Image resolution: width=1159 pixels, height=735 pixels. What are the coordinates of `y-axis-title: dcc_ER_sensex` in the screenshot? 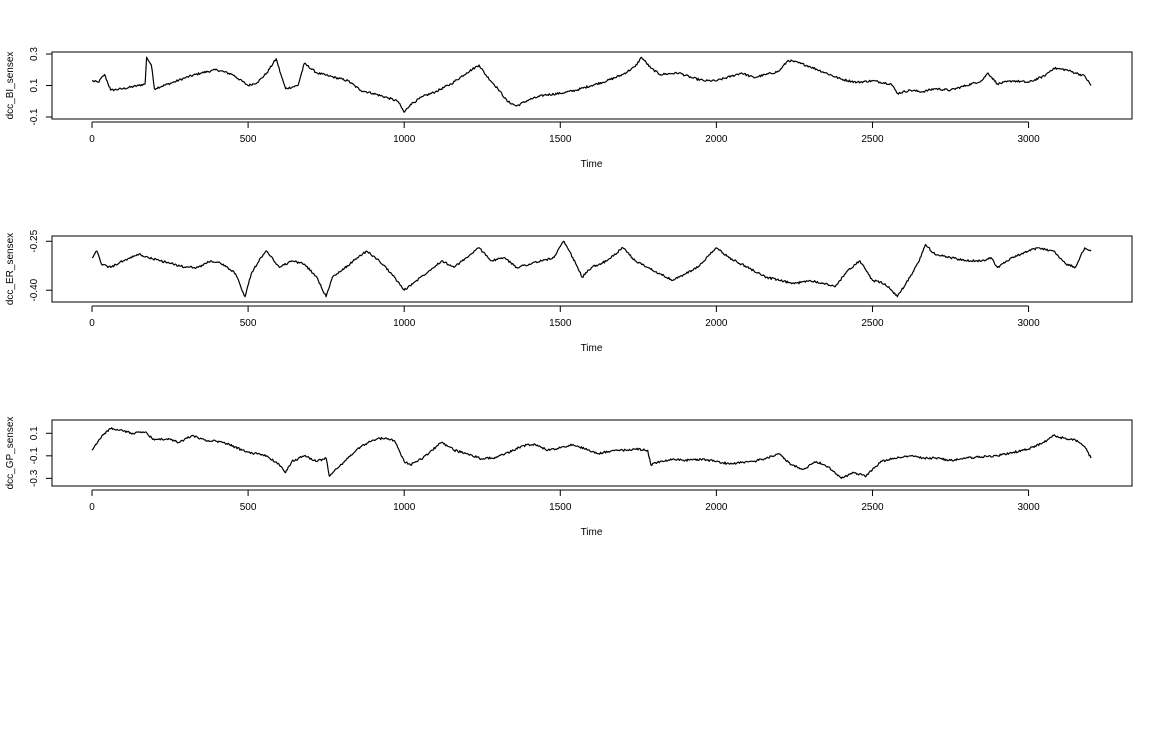 It's located at (10, 269).